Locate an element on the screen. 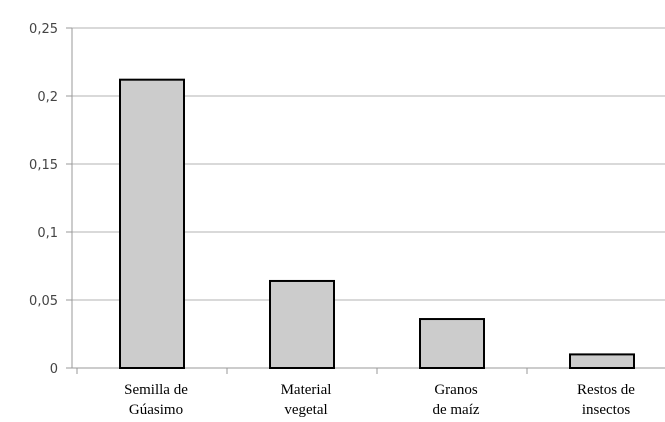 This screenshot has width=665, height=422. x-category-label: Gúasimo is located at coordinates (156, 410).